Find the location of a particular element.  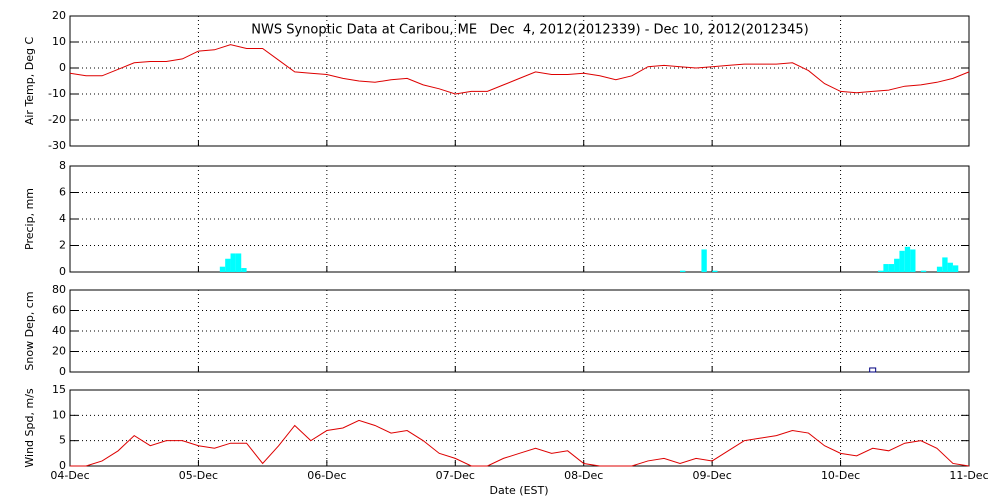

y-axis-label: Snow Dep, cm is located at coordinates (29, 330).